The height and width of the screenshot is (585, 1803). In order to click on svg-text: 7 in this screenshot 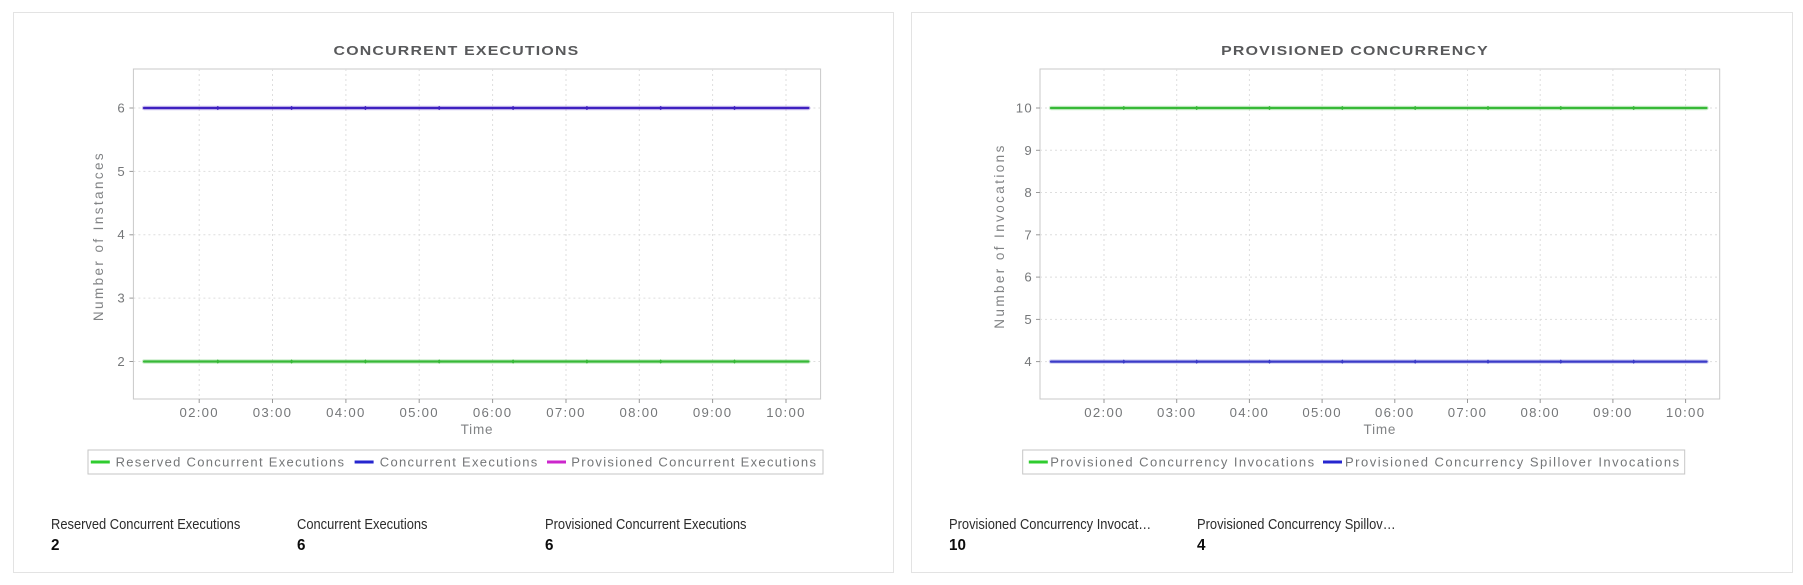, I will do `click(1028, 234)`.